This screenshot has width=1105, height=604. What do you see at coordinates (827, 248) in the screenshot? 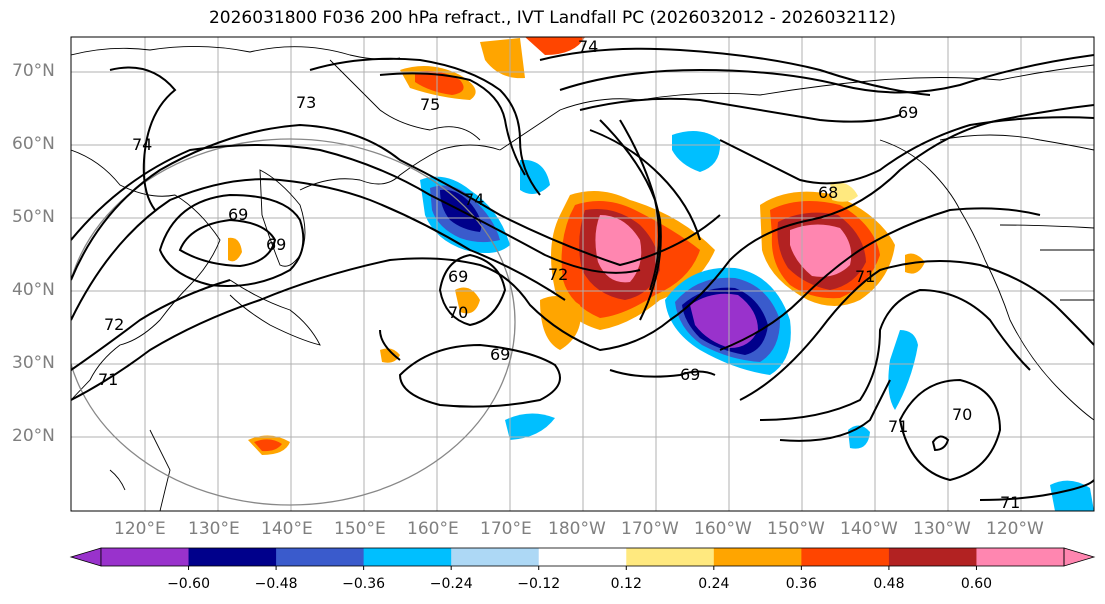
I see `shaded-field-positive-east` at bounding box center [827, 248].